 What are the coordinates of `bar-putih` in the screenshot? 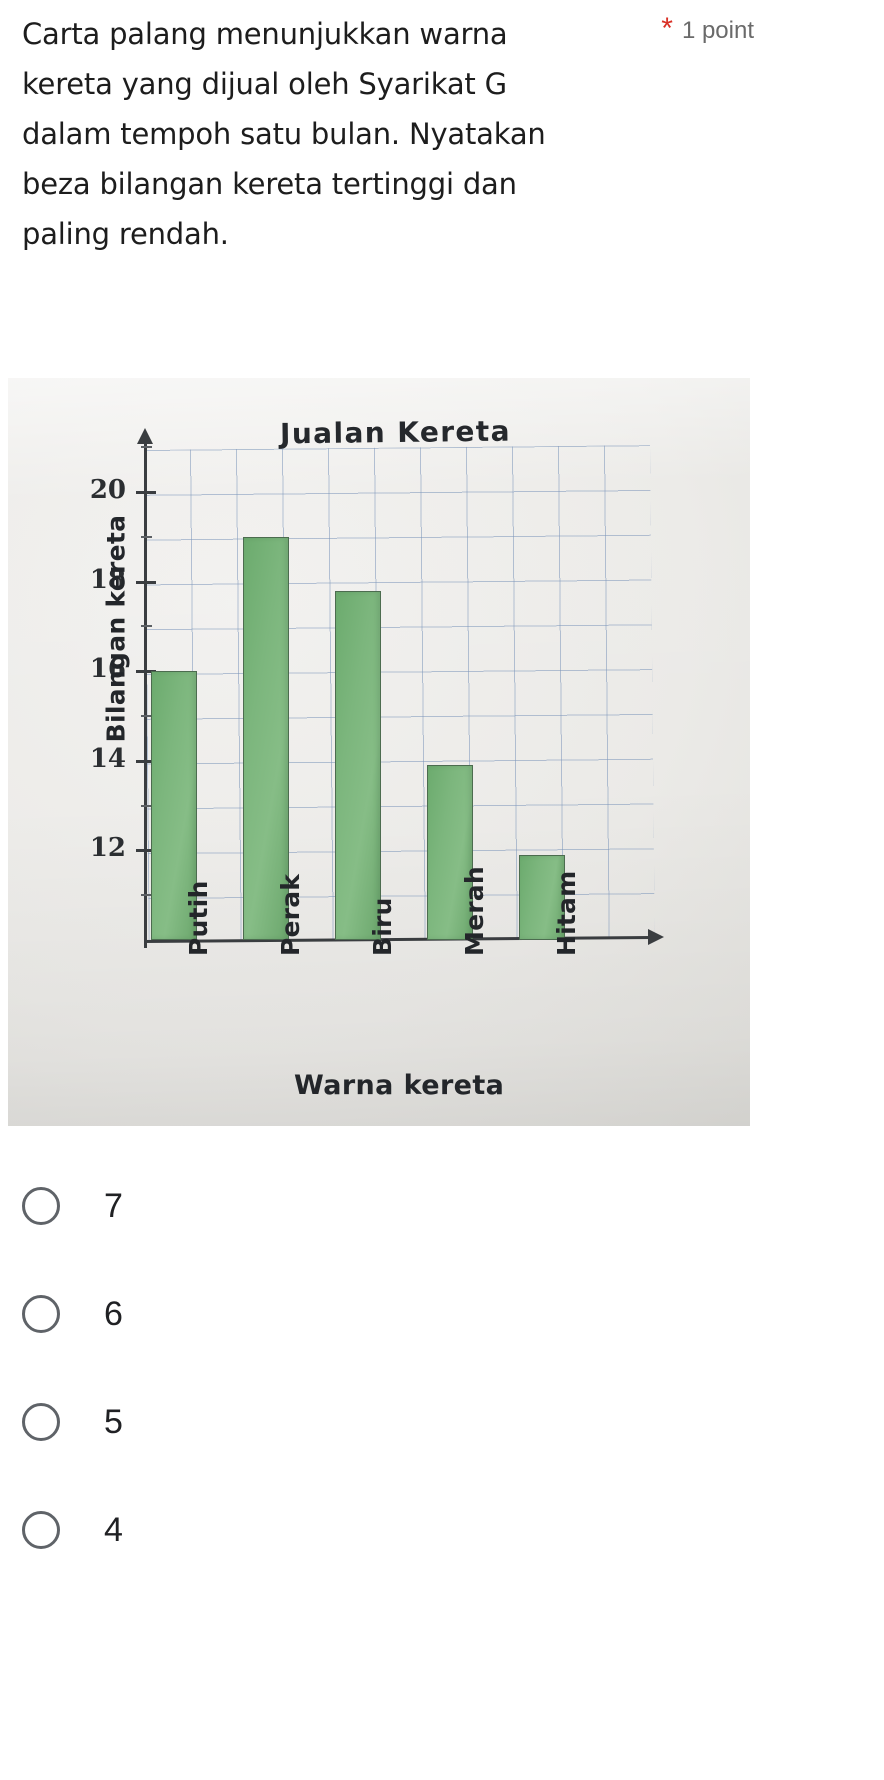 It's located at (174, 805).